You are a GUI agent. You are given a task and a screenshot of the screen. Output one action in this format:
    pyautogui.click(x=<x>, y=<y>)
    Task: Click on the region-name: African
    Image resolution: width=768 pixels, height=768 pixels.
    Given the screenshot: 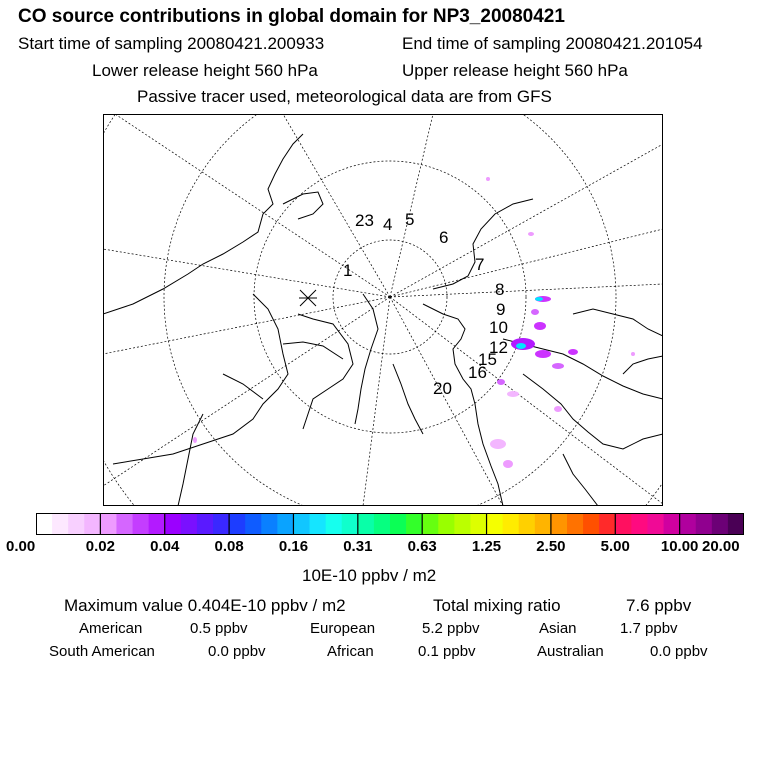 What is the action you would take?
    pyautogui.click(x=350, y=651)
    